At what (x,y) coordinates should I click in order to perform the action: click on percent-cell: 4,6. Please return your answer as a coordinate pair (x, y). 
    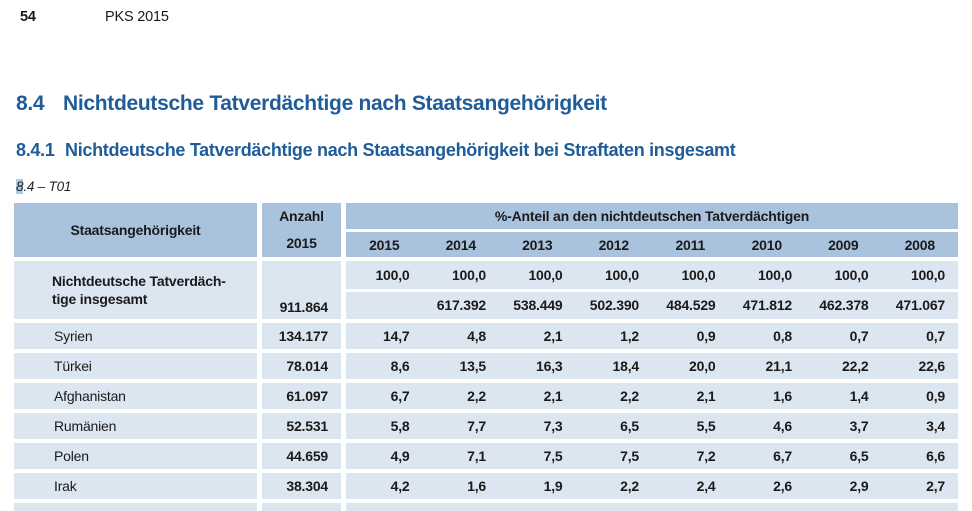
    Looking at the image, I should click on (766, 426).